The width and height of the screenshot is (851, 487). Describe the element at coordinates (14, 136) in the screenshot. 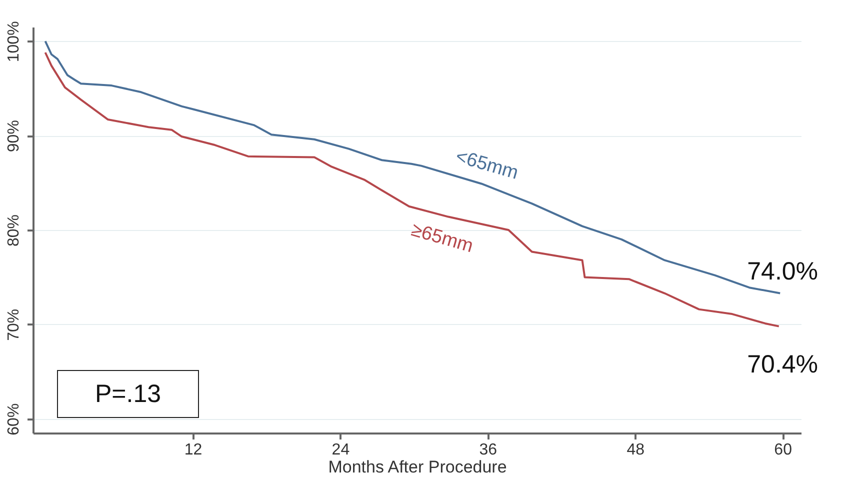

I see `y-tick-label: 90%` at that location.